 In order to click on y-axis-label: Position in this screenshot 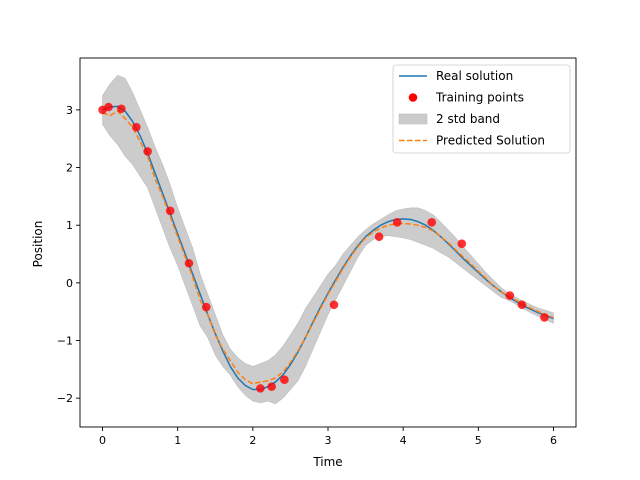, I will do `click(38, 244)`.